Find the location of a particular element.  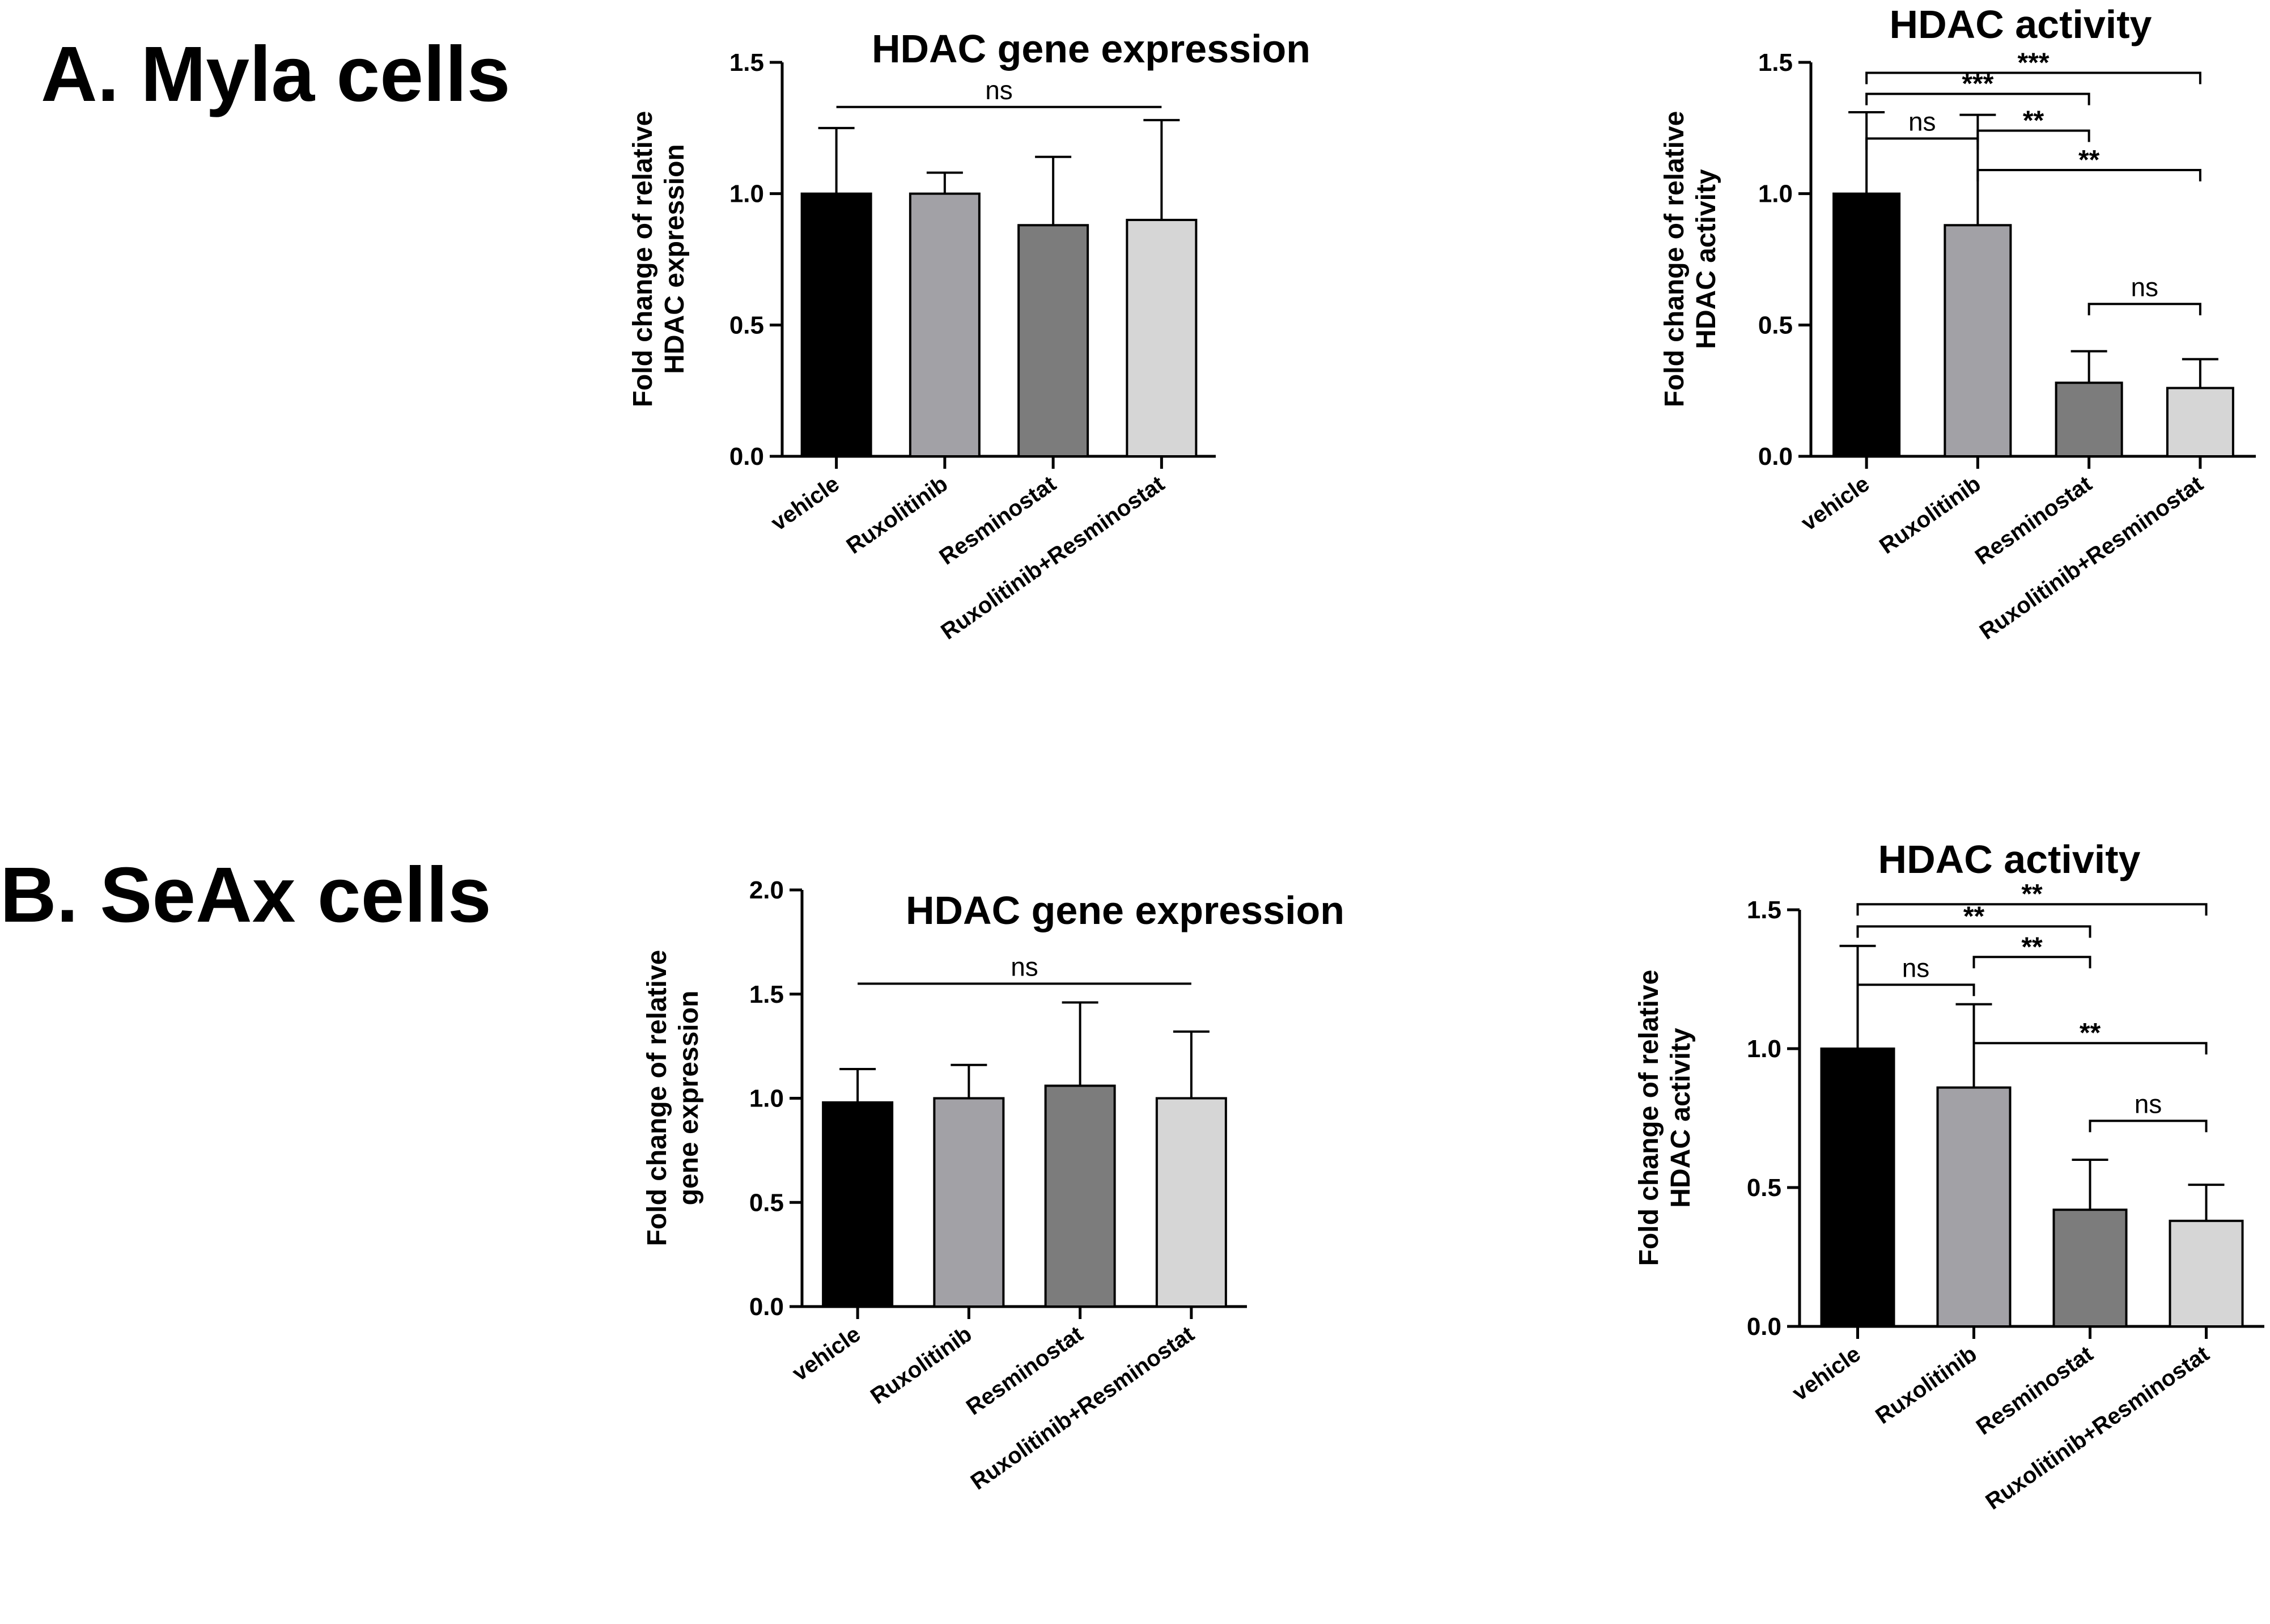

category-label: Resminostat is located at coordinates (2035, 1390).